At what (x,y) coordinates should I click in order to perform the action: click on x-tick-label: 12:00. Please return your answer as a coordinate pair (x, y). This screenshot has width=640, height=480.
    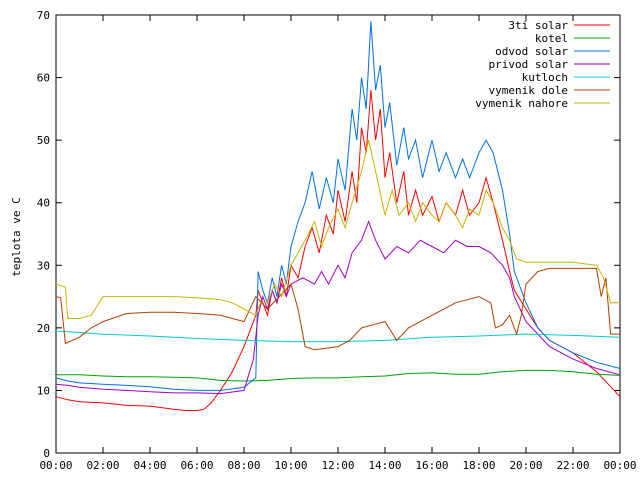
    Looking at the image, I should click on (337, 465).